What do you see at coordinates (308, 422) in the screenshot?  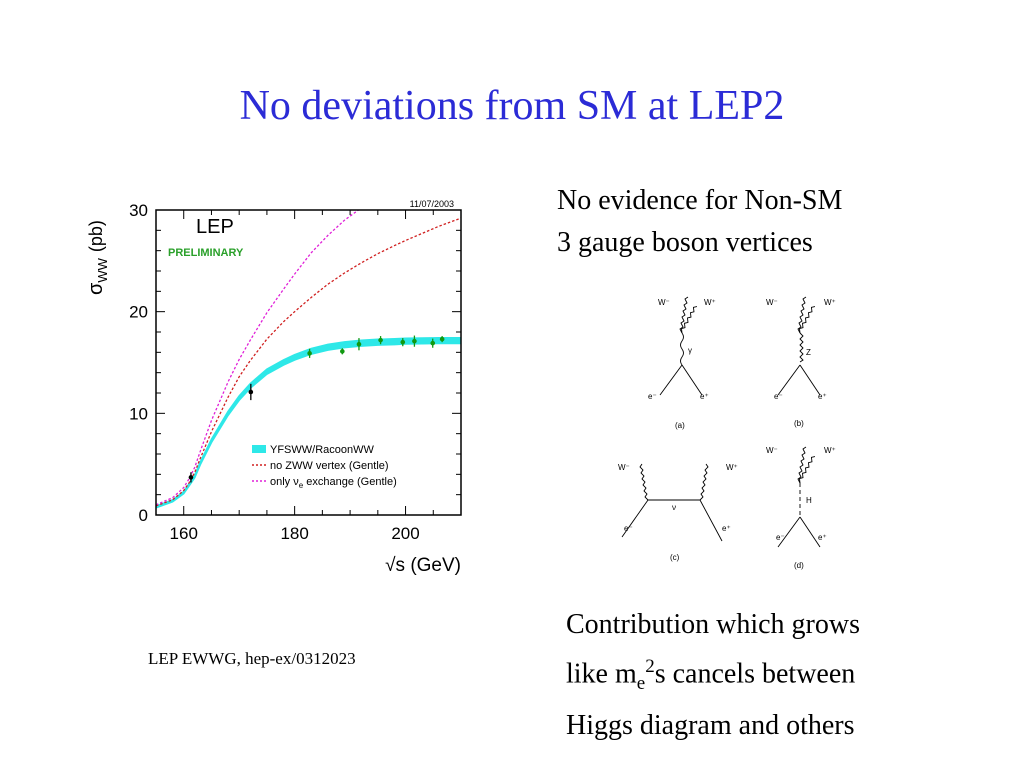 I see `series-band-yfsww` at bounding box center [308, 422].